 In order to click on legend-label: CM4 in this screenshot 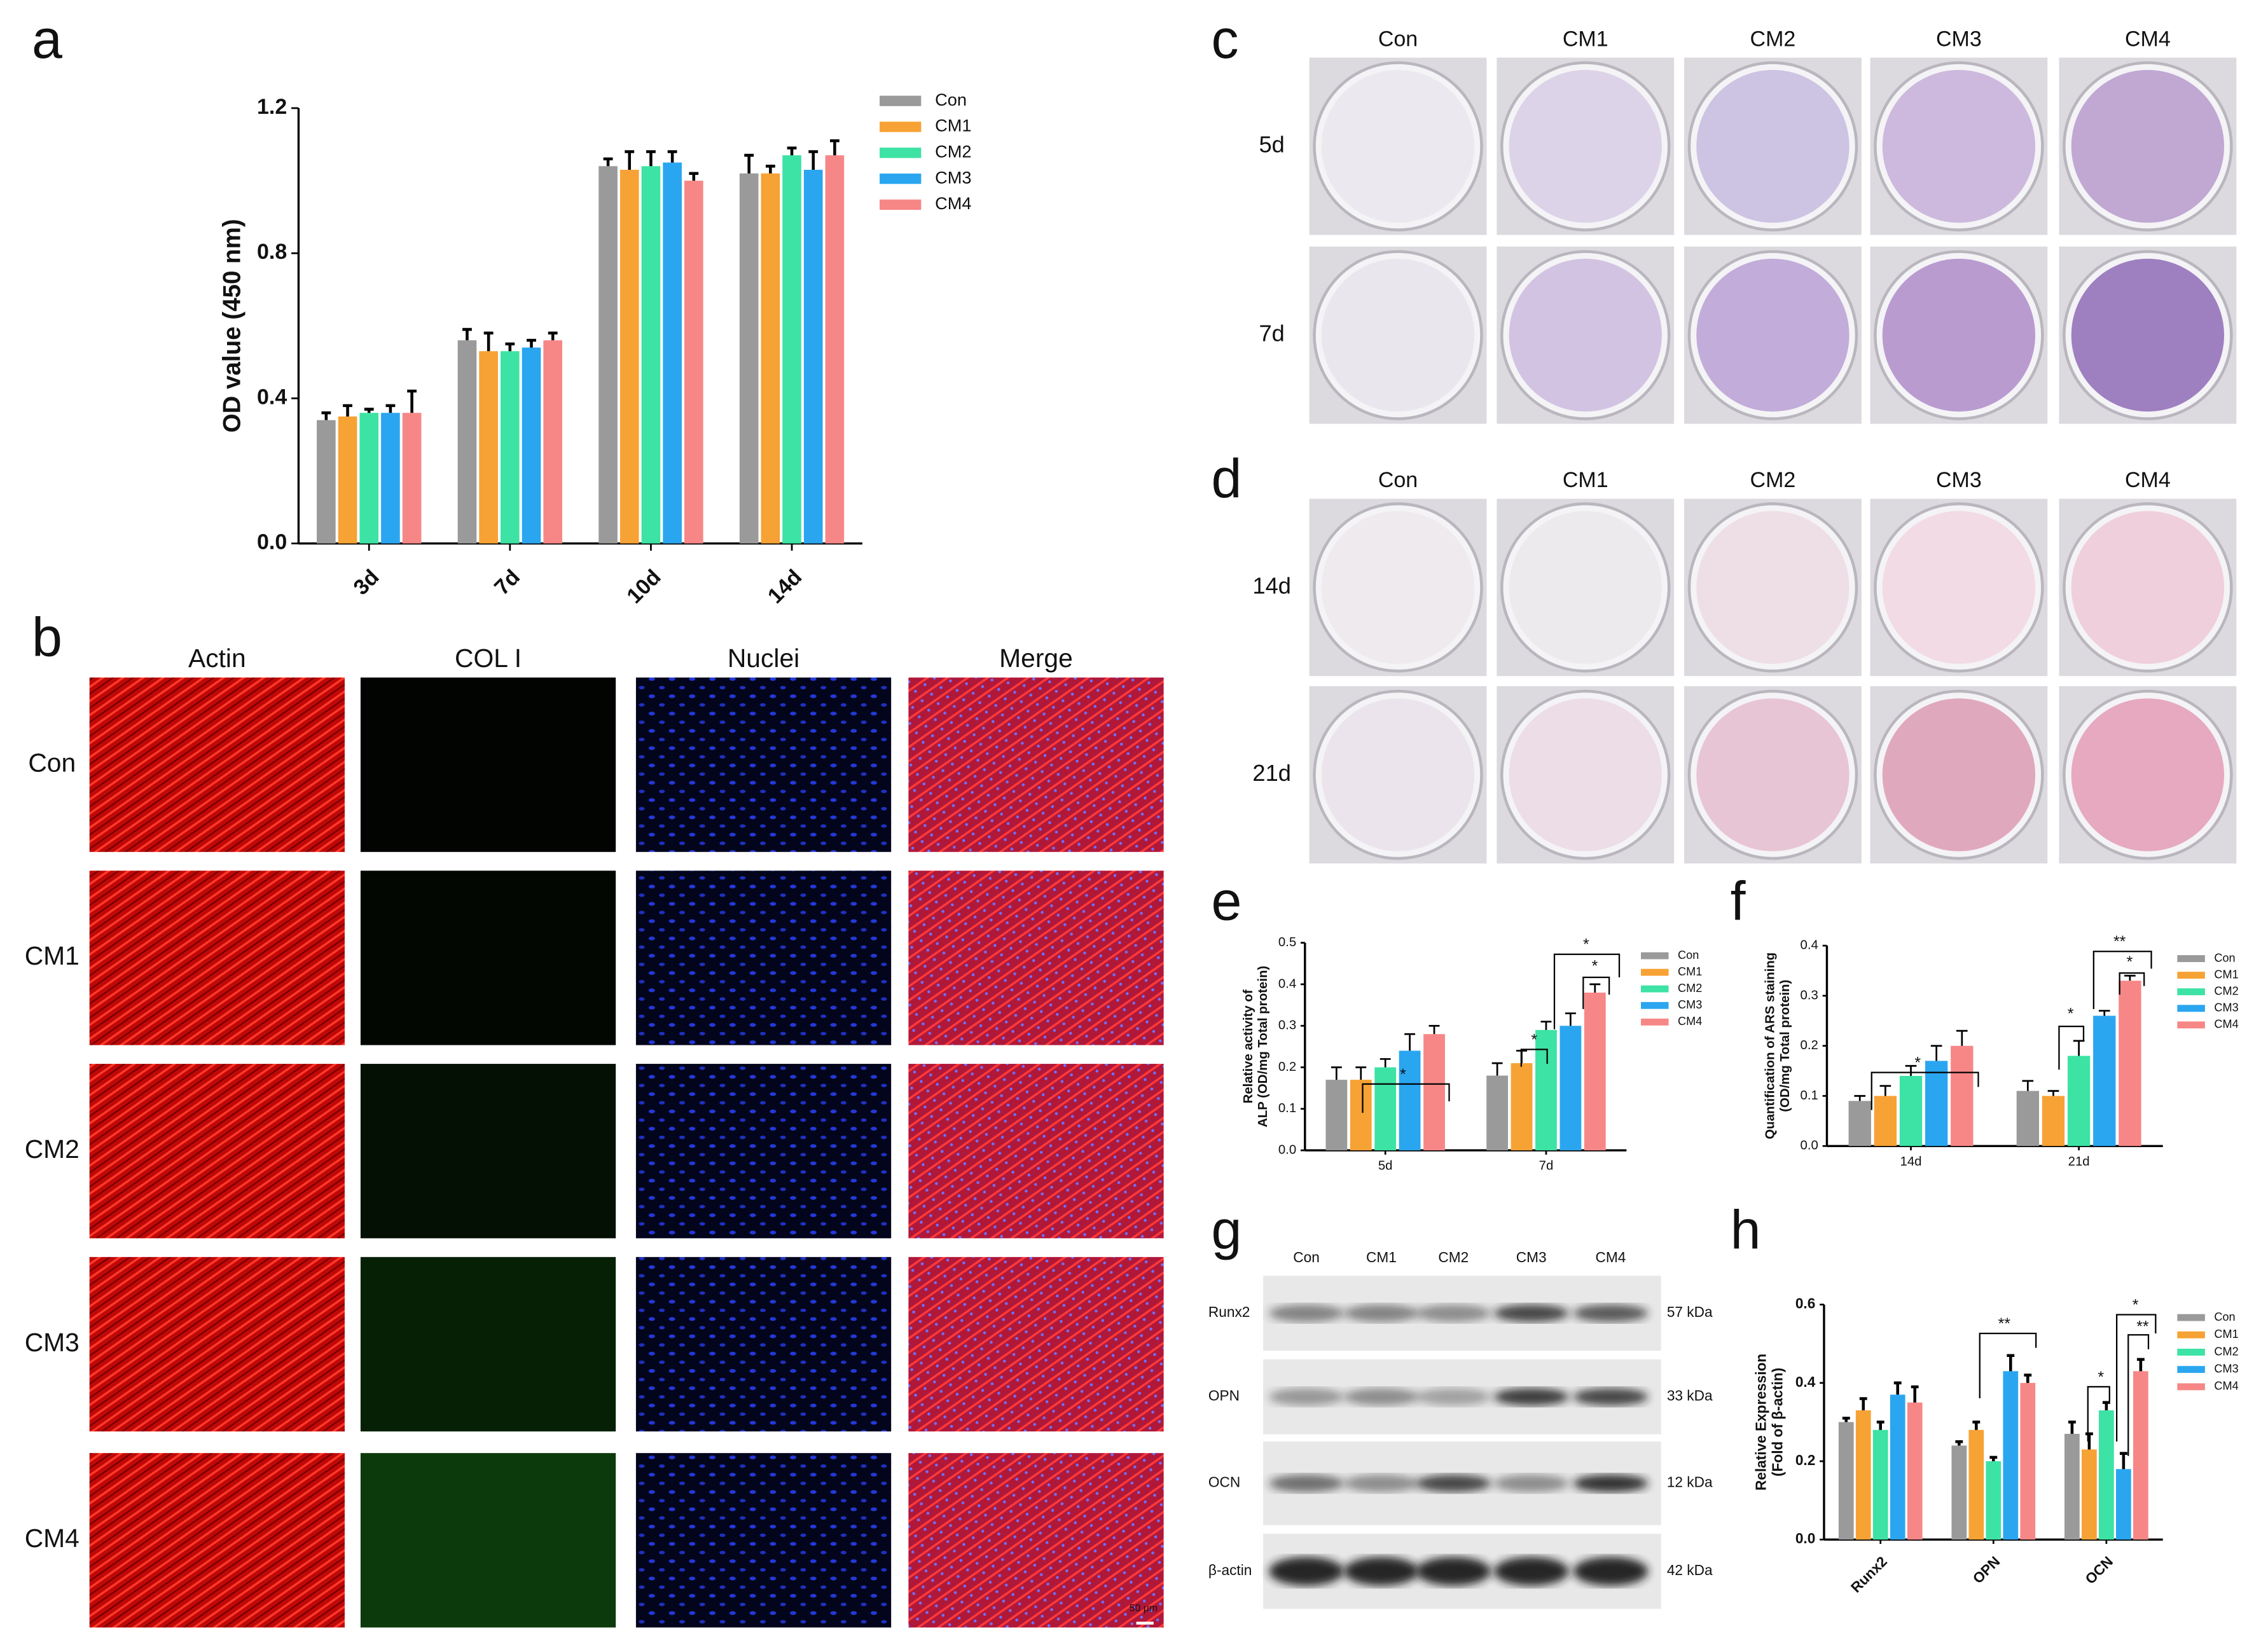, I will do `click(2226, 1386)`.